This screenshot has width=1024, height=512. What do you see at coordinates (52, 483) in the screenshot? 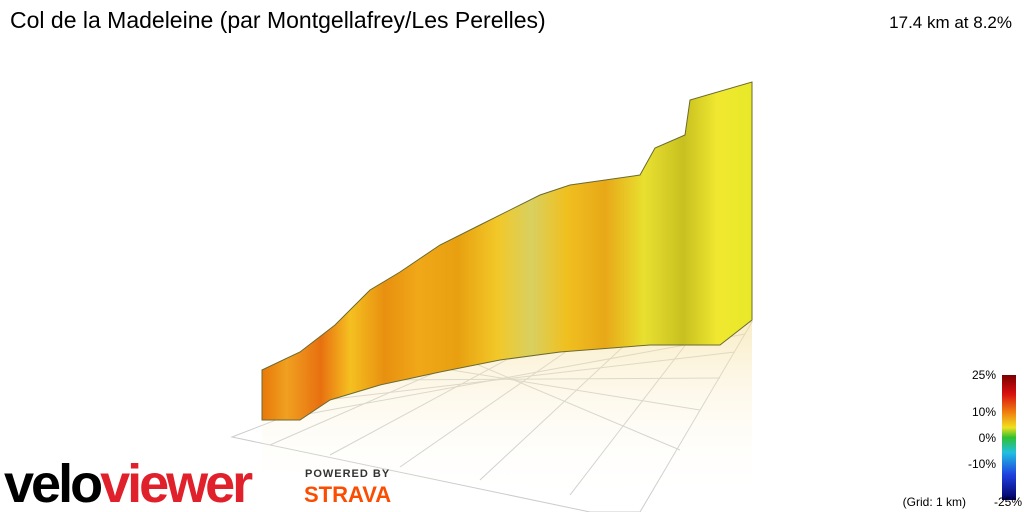
I see `logo-prefix: velo` at bounding box center [52, 483].